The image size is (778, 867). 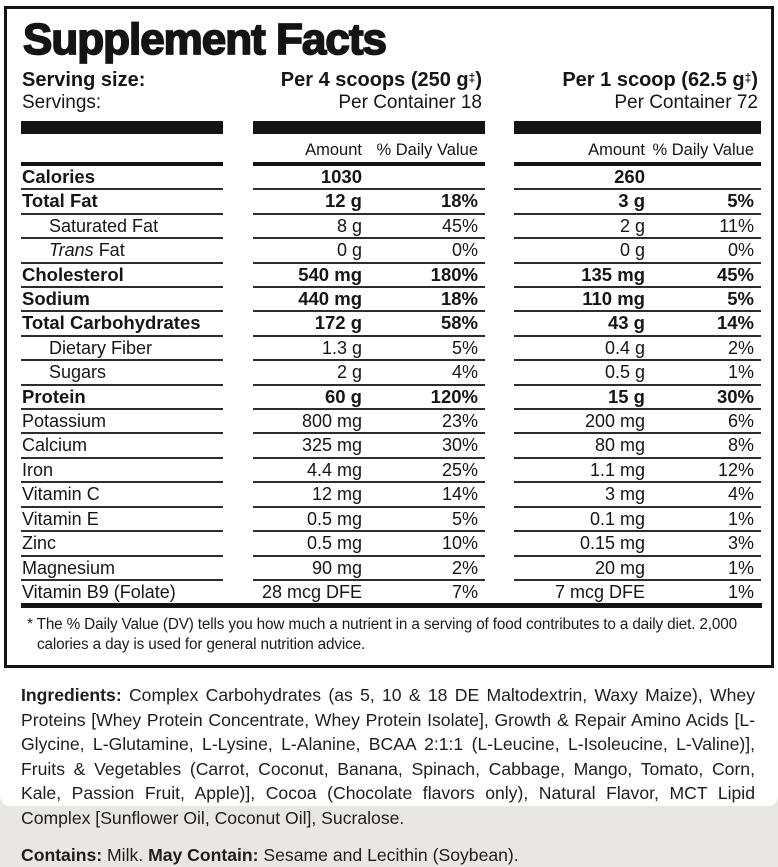 What do you see at coordinates (454, 274) in the screenshot?
I see `daily-value-percent: 180%` at bounding box center [454, 274].